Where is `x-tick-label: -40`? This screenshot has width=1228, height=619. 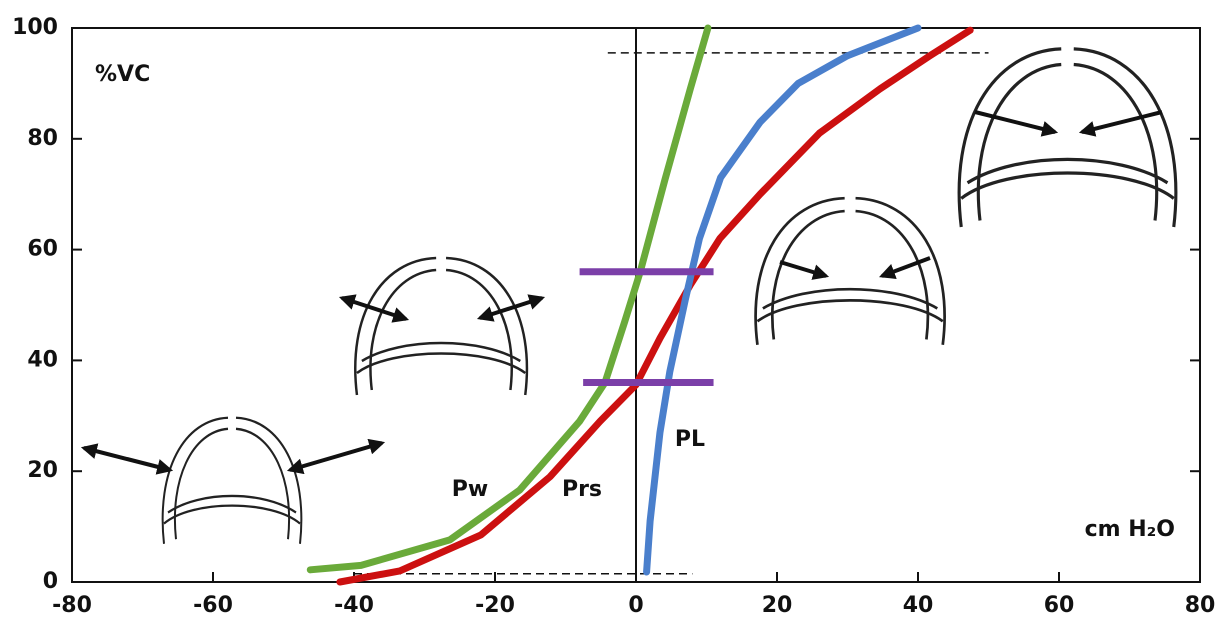
x-tick-label: -40 is located at coordinates (354, 605).